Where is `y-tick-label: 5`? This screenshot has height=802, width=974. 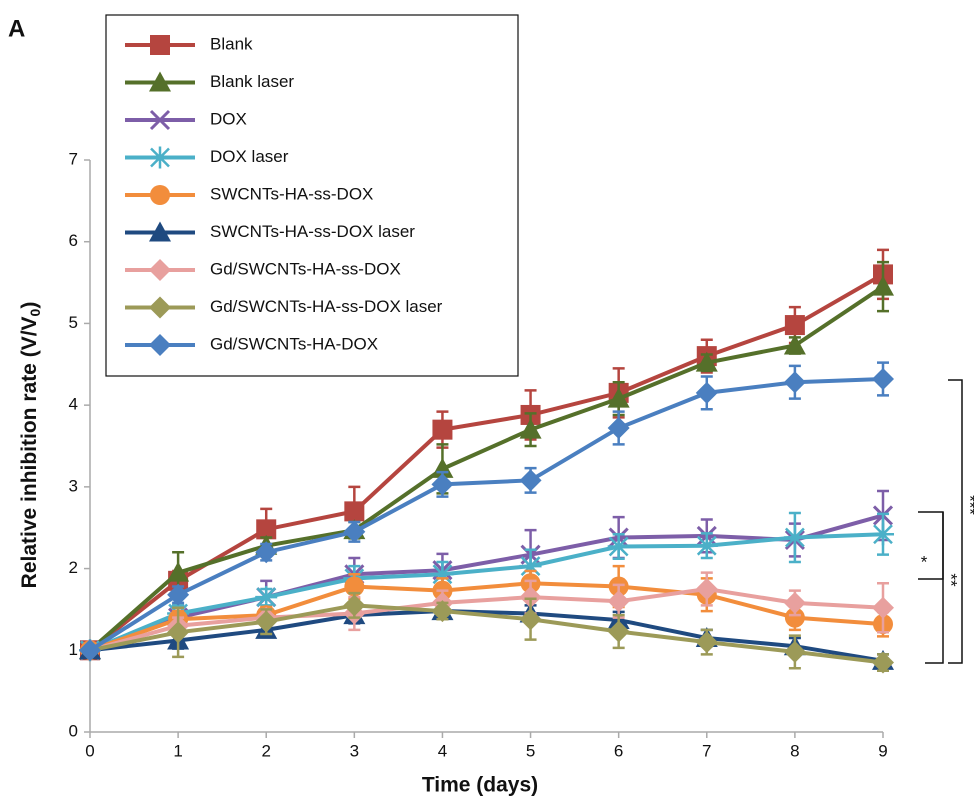
y-tick-label: 5 is located at coordinates (73, 322).